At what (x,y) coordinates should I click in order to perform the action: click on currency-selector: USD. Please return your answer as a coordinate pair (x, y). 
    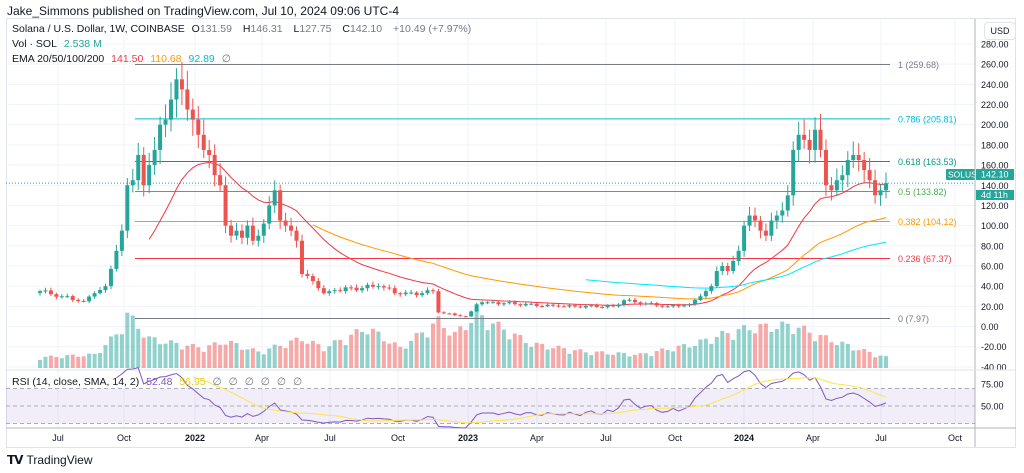
    Looking at the image, I should click on (1000, 31).